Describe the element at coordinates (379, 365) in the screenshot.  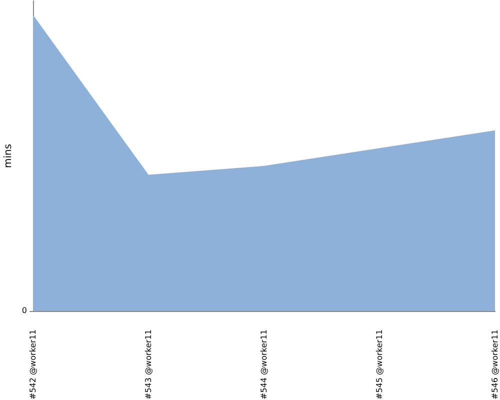
I see `x-tick-label: #545 @worker11` at that location.